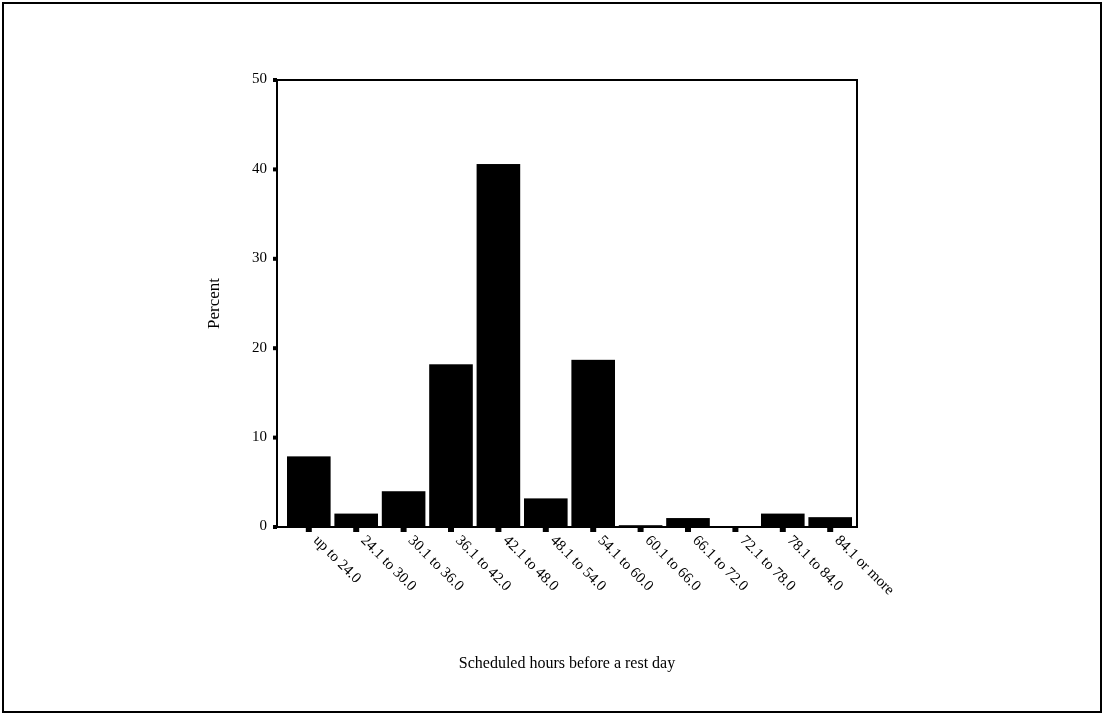 Image resolution: width=1104 pixels, height=715 pixels. What do you see at coordinates (567, 663) in the screenshot?
I see `x-axis-title: Scheduled hours before a rest day` at bounding box center [567, 663].